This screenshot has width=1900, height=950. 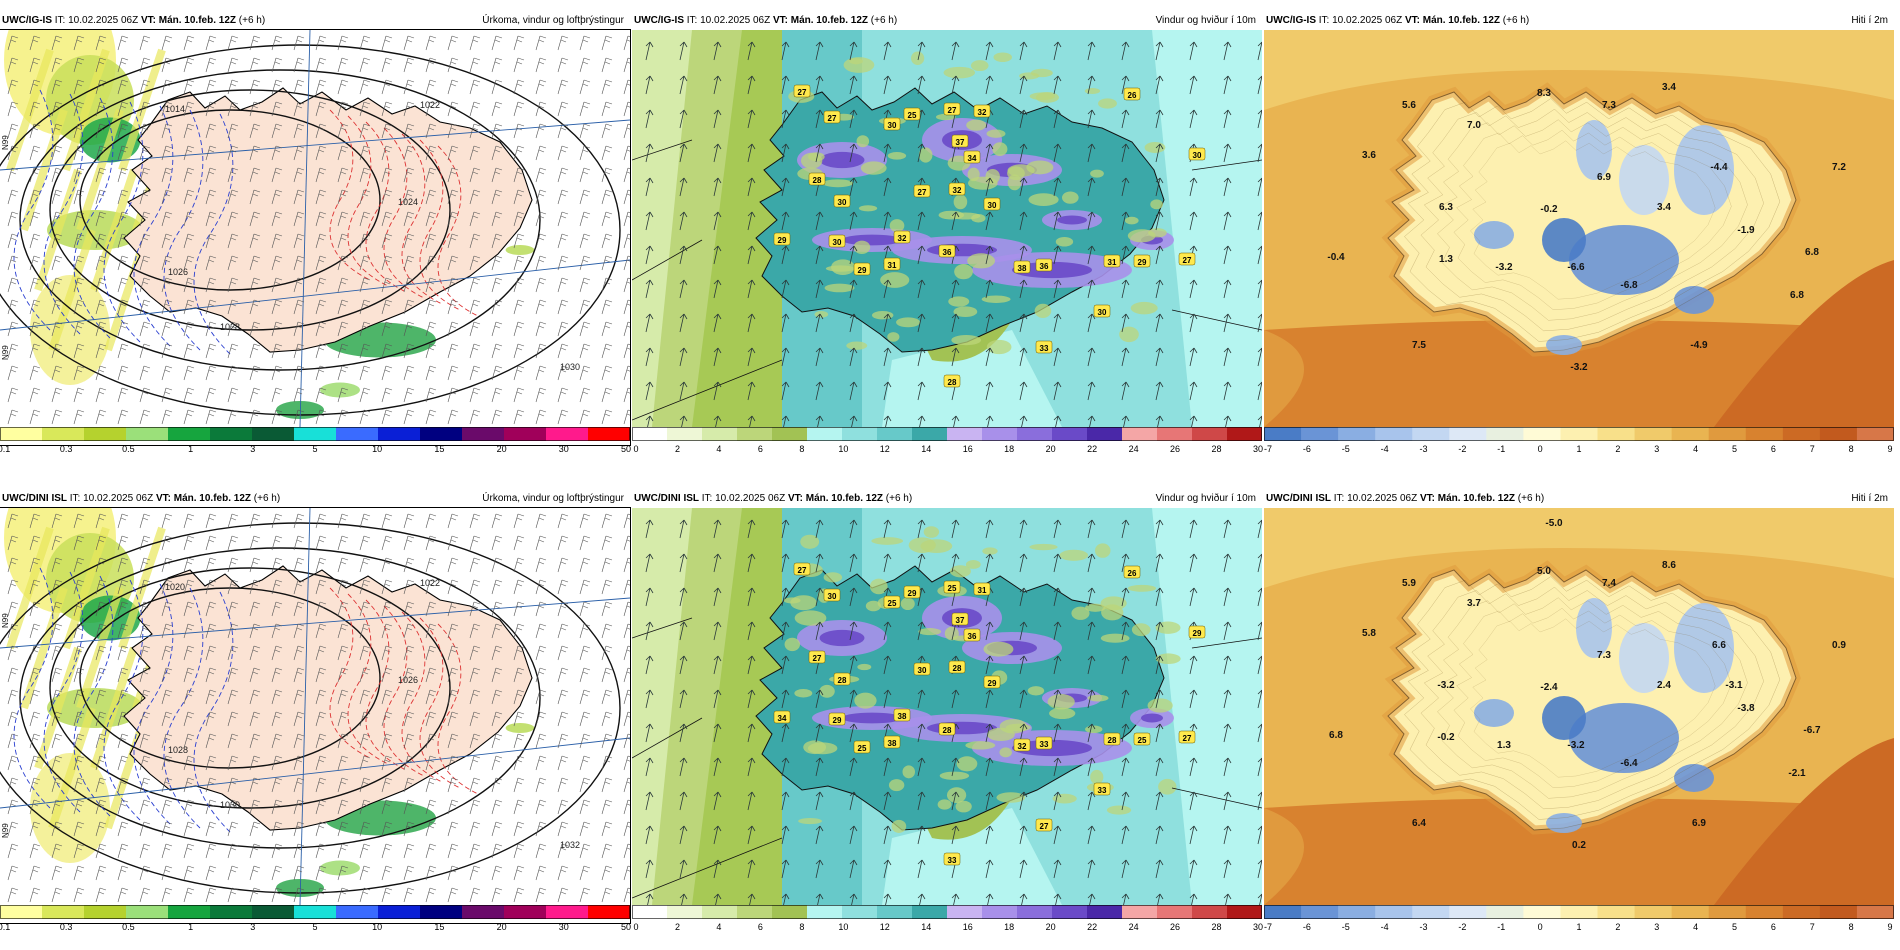 I want to click on svg-text: 25, so click(x=912, y=115).